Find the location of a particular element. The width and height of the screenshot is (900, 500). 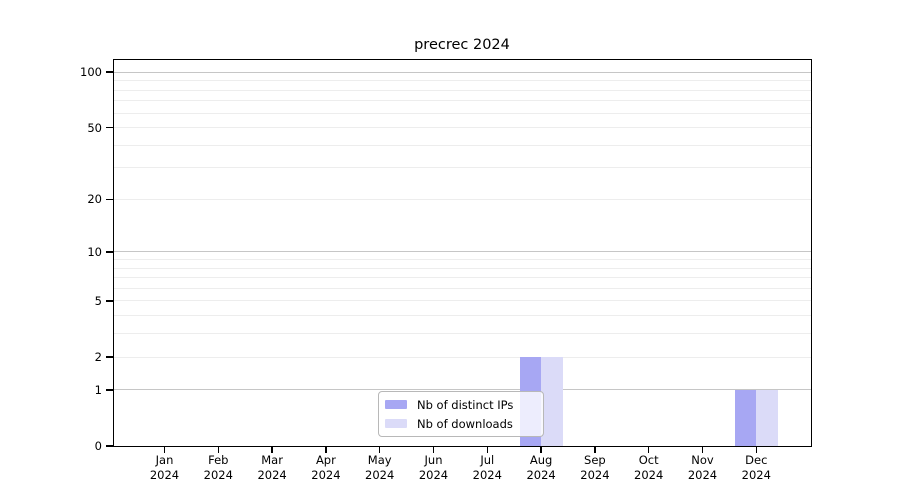

bar-distinct-ips is located at coordinates (745, 417).